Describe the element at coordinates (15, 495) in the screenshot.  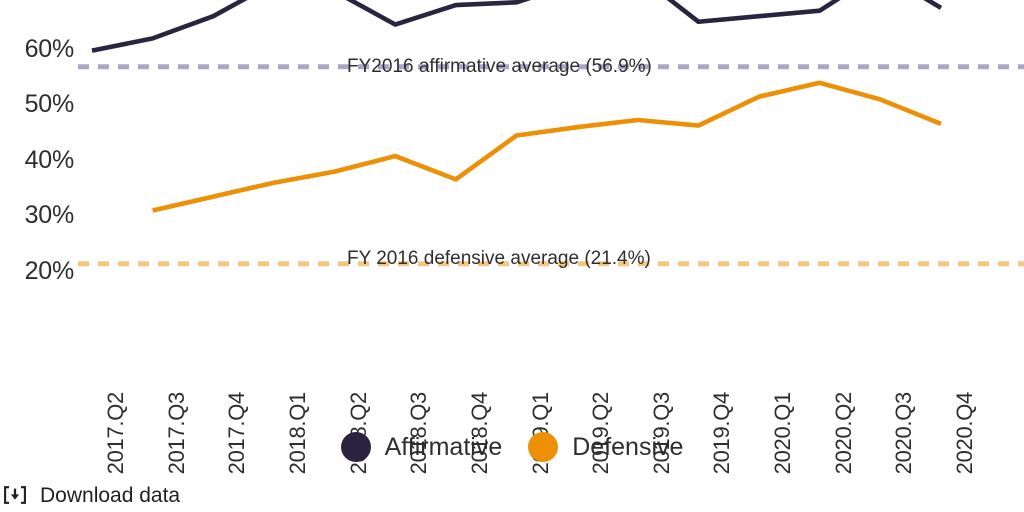
I see `download-bracket-arrow-icon` at that location.